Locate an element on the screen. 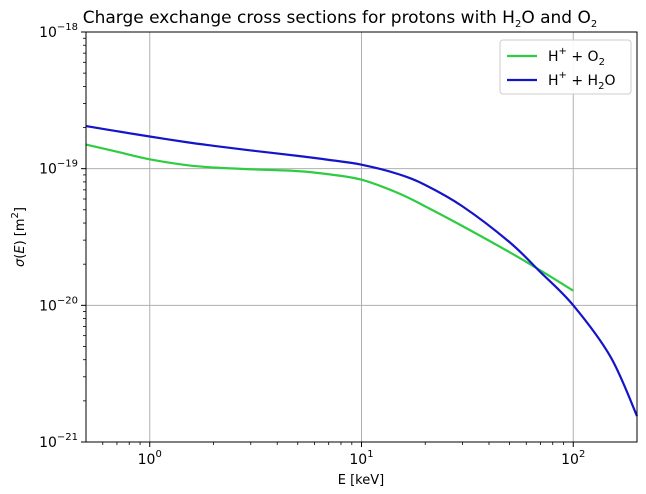  y-tick-label: 10−18 is located at coordinates (58, 31).